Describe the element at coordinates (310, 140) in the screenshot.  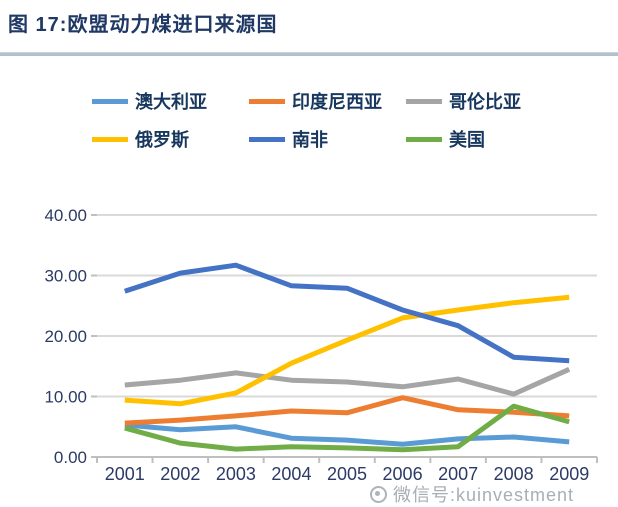
I see `legend-label: 南非` at that location.